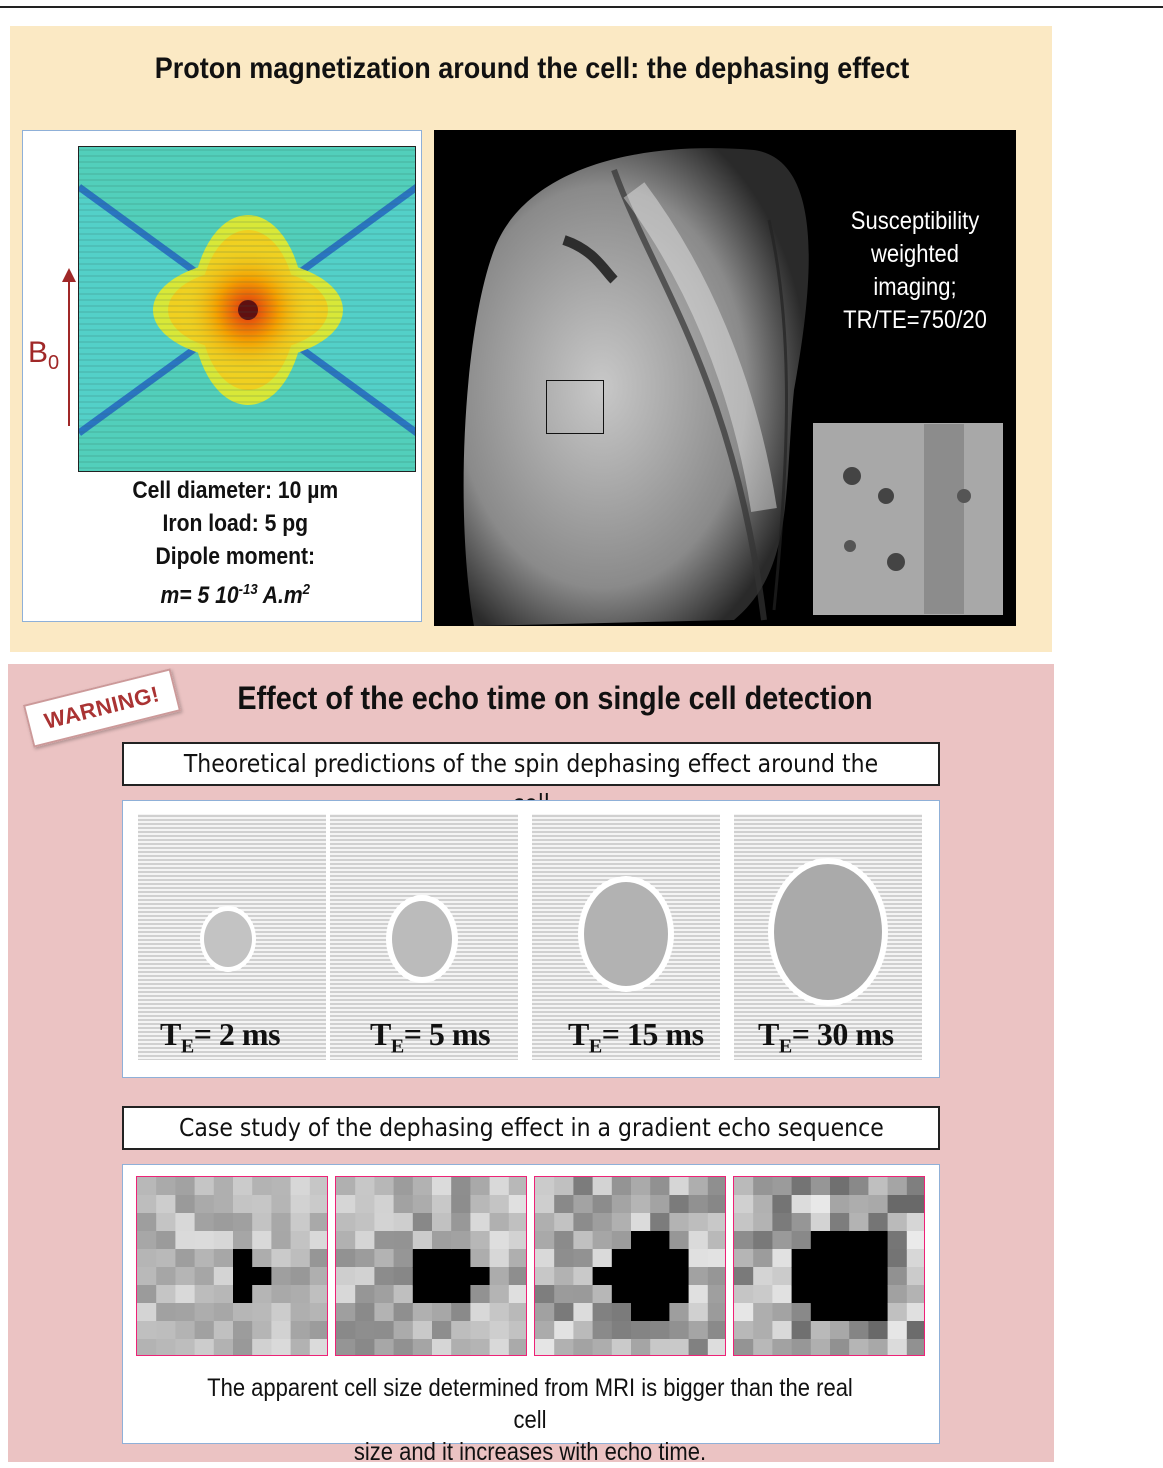 Image resolution: width=1163 pixels, height=1468 pixels. Describe the element at coordinates (636, 1037) in the screenshot. I see `te-label-3: TE= 15 ms` at that location.